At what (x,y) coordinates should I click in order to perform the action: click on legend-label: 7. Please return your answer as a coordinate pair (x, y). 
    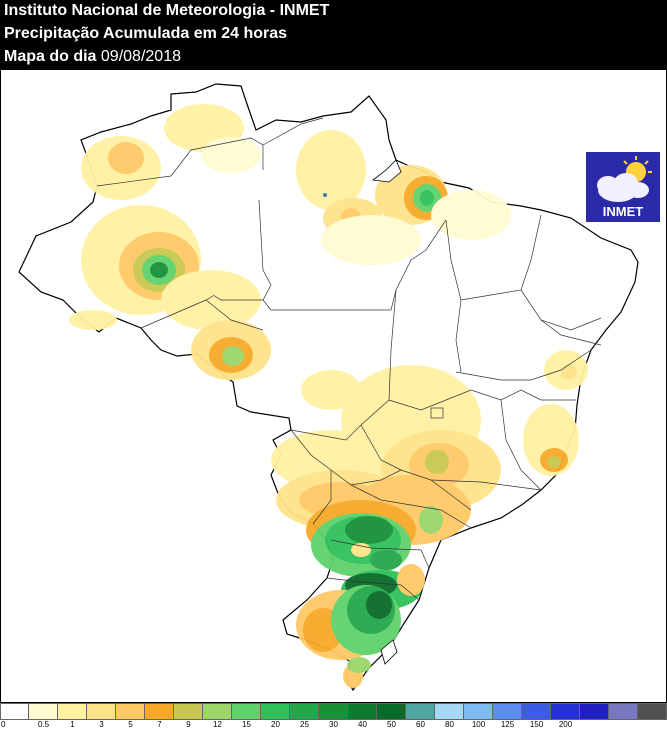
    Looking at the image, I should click on (159, 724).